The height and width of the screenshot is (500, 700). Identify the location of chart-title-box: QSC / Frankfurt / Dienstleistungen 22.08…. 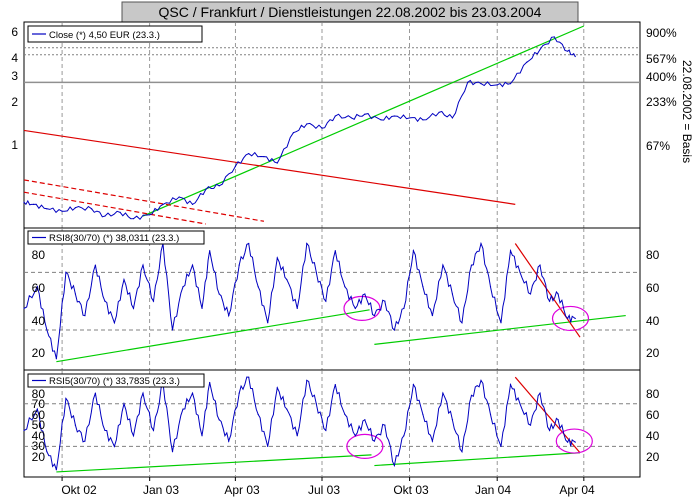
(350, 12).